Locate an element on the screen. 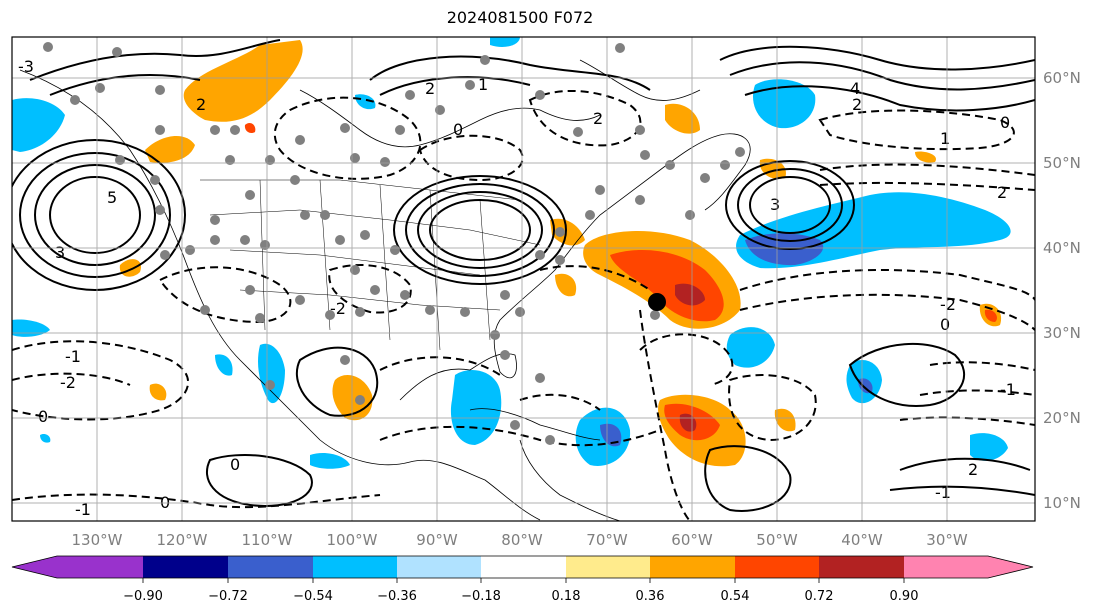 This screenshot has width=1105, height=615. colorbar-tick-label: 0.18 is located at coordinates (566, 596).